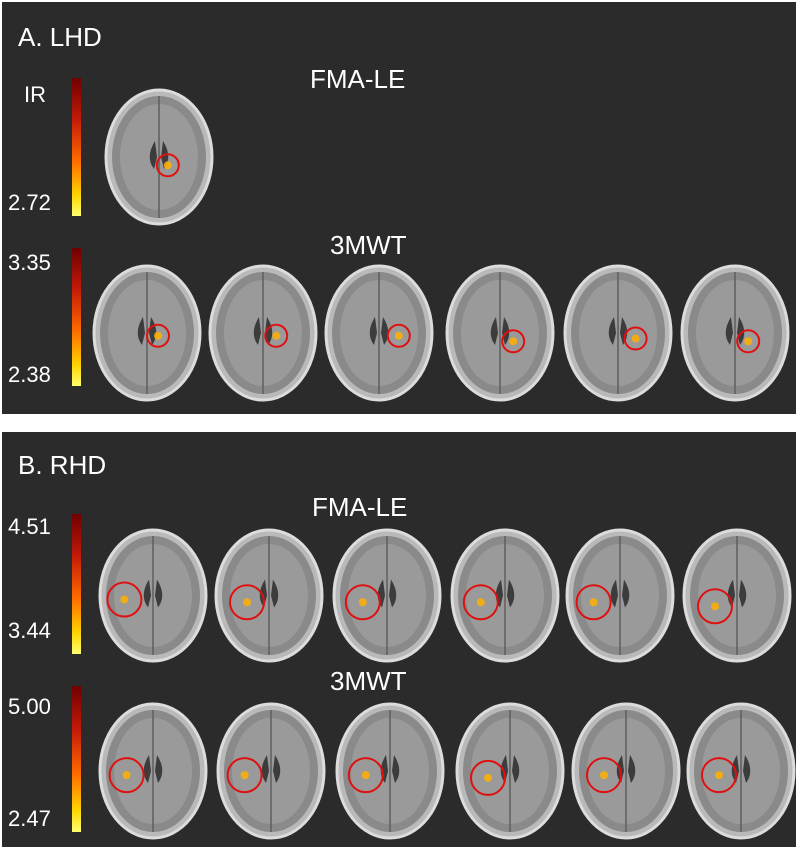 This screenshot has height=849, width=798. I want to click on panel-title: A. LHD, so click(60, 37).